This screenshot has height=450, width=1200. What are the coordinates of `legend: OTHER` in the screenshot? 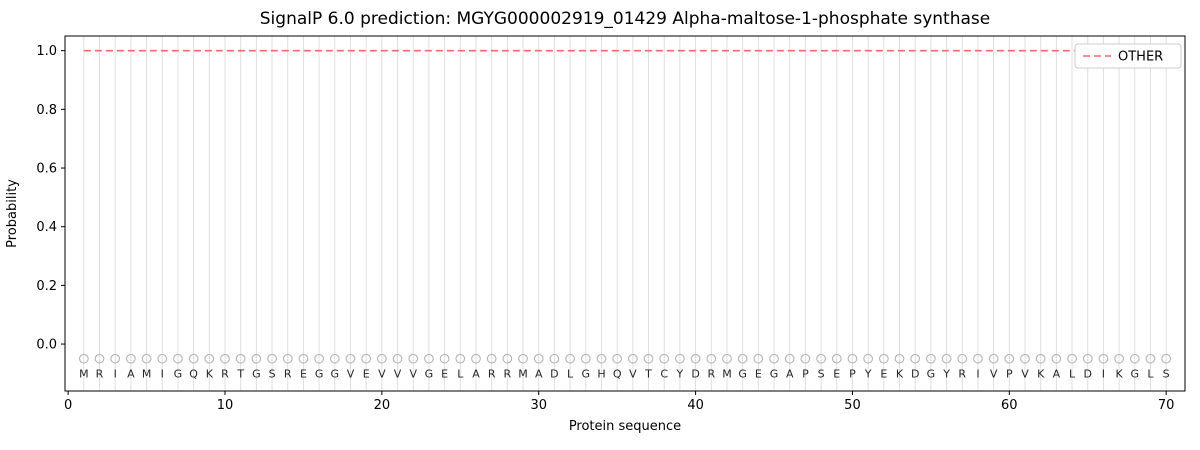 It's located at (1128, 56).